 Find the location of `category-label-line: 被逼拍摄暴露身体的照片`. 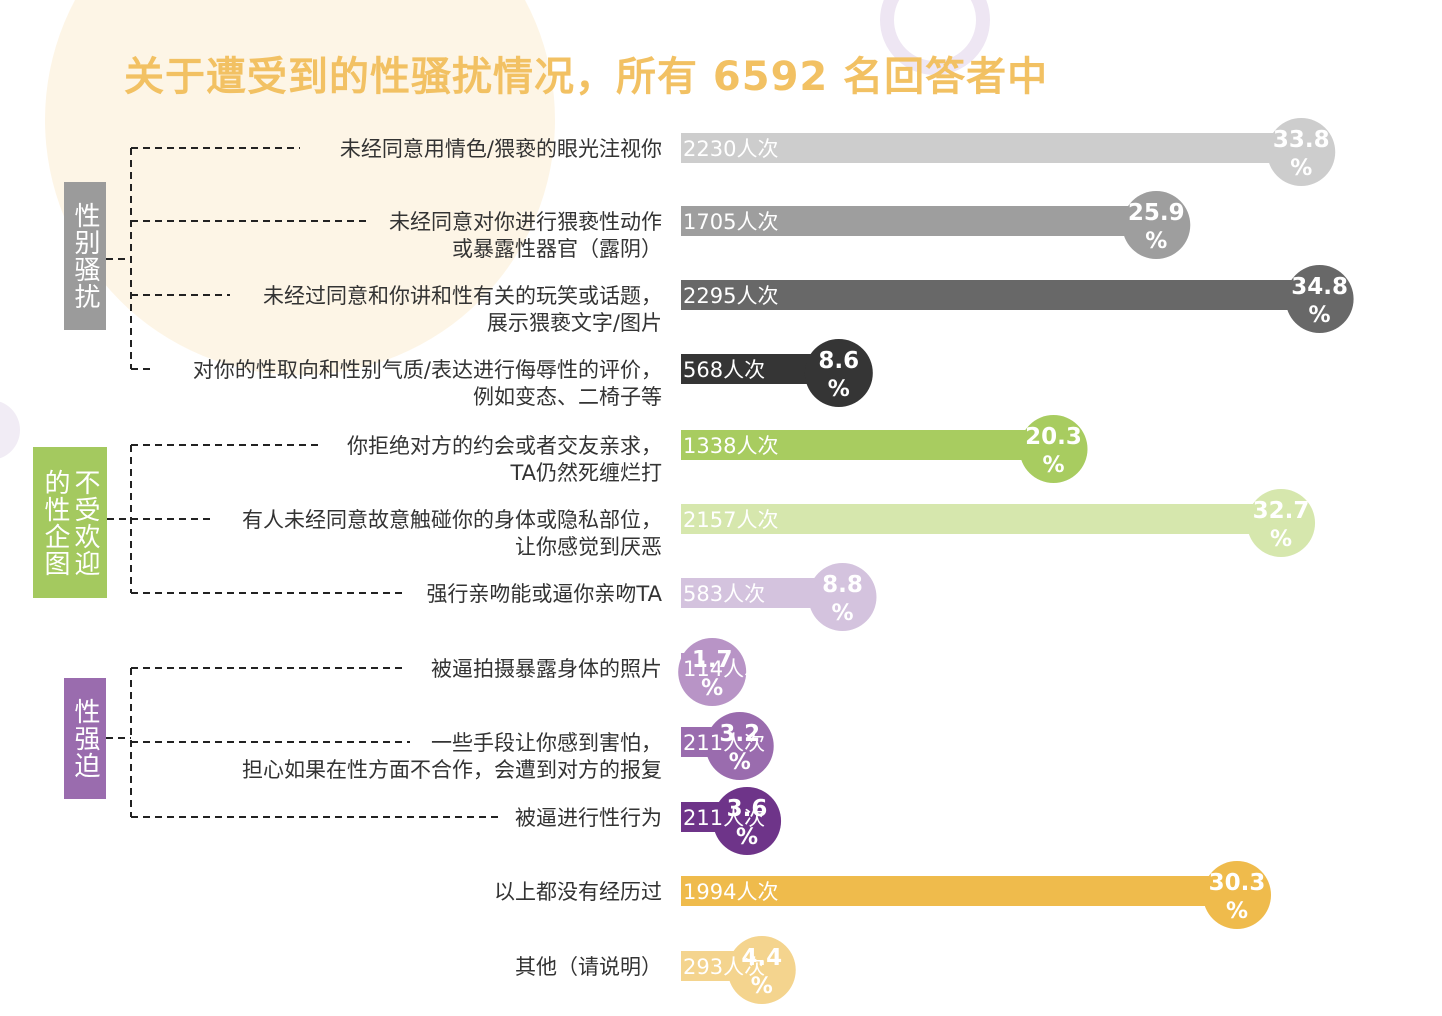

category-label-line: 被逼拍摄暴露身体的照片 is located at coordinates (546, 669).